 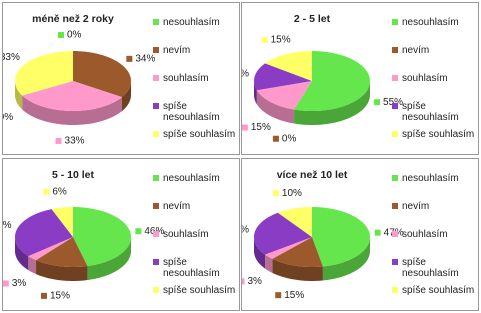 What do you see at coordinates (145, 58) in the screenshot?
I see `data-label: 34%` at bounding box center [145, 58].